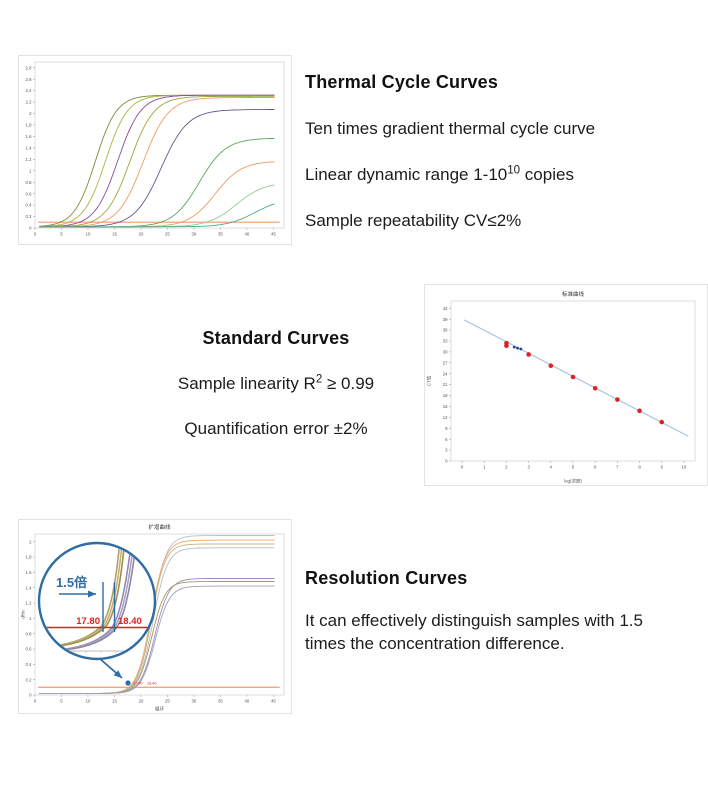 The height and width of the screenshot is (800, 708). What do you see at coordinates (29, 90) in the screenshot?
I see `svg-text: 2.4` at bounding box center [29, 90].